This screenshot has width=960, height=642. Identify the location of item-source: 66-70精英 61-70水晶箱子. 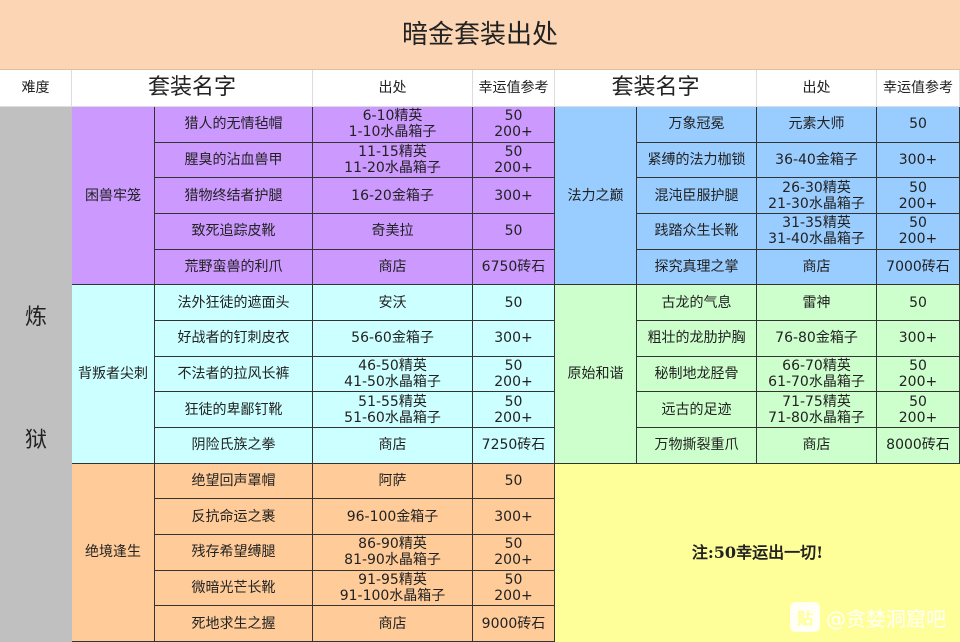
(817, 374).